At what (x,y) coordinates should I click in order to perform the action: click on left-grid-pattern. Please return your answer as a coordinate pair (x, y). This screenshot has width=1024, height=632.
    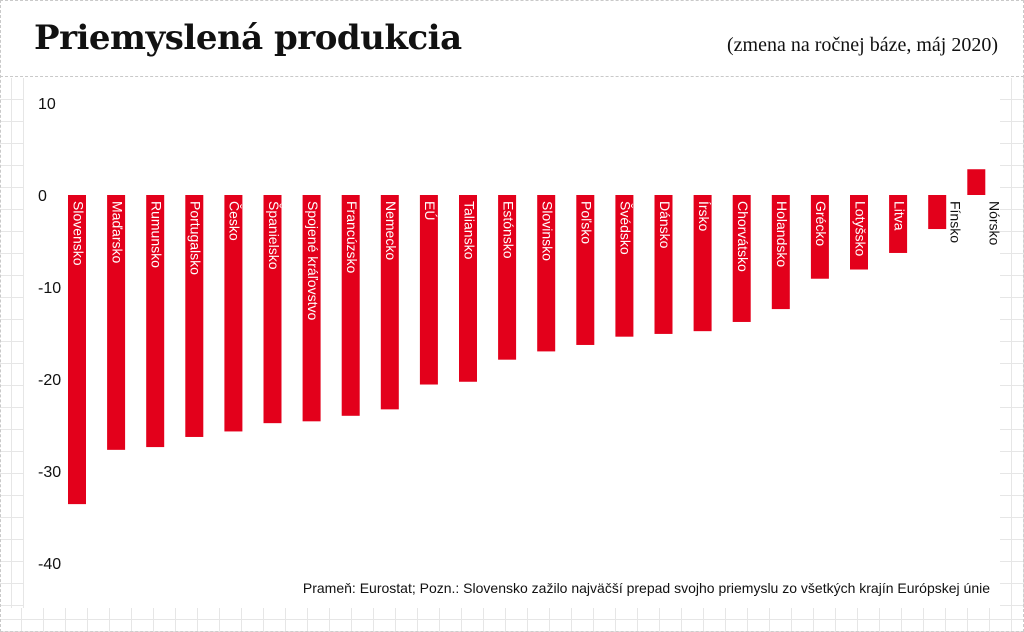
    Looking at the image, I should click on (12, 343).